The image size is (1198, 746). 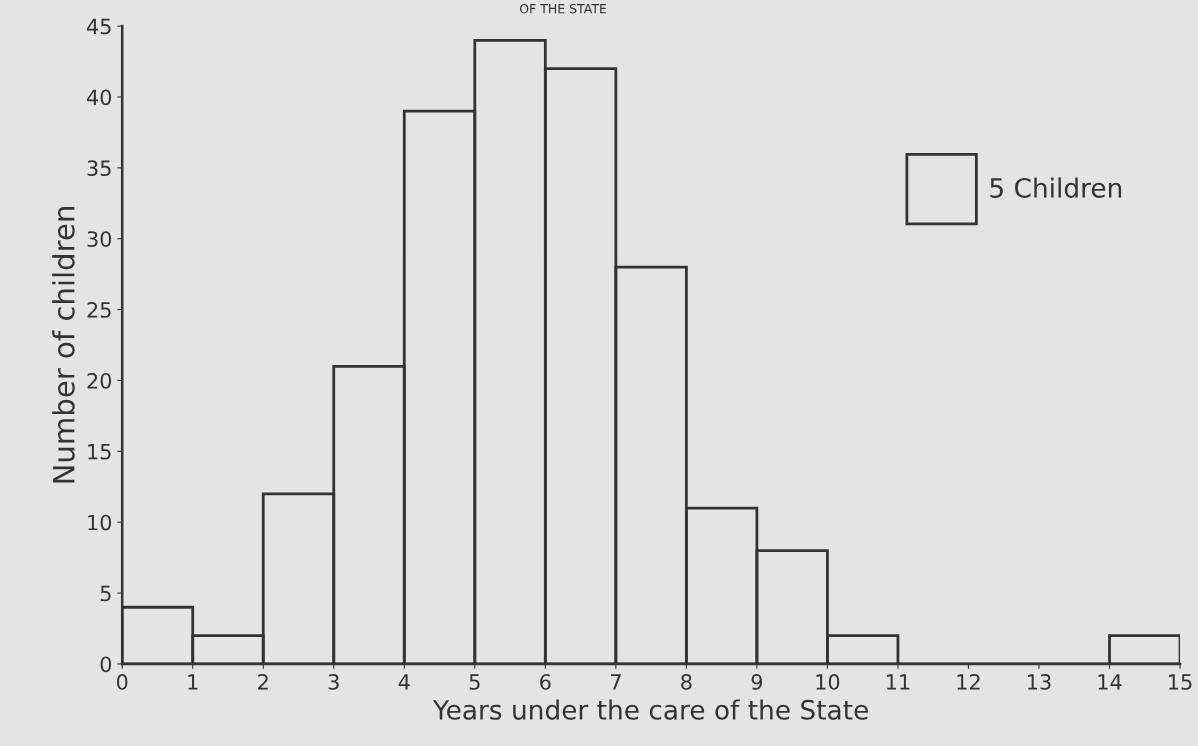 What do you see at coordinates (968, 682) in the screenshot?
I see `x-tick-label: 12` at bounding box center [968, 682].